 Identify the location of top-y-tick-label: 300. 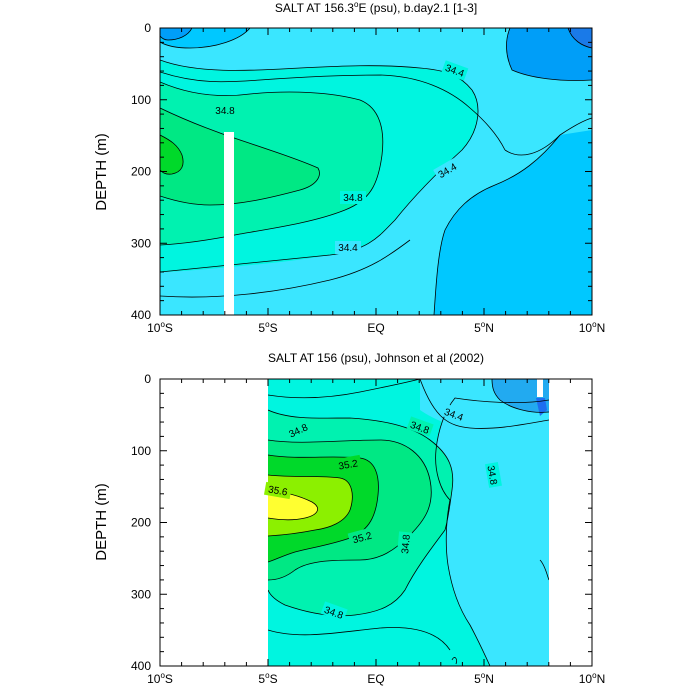
(141, 243).